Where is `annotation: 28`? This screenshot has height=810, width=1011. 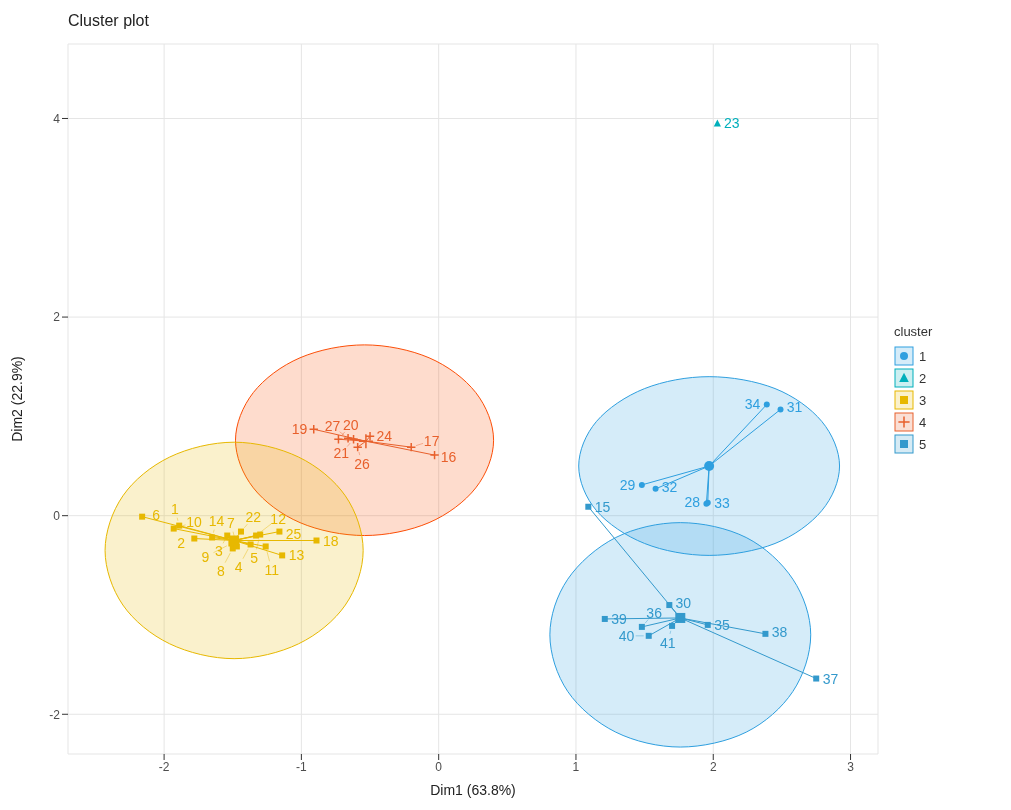
annotation: 28 is located at coordinates (692, 501).